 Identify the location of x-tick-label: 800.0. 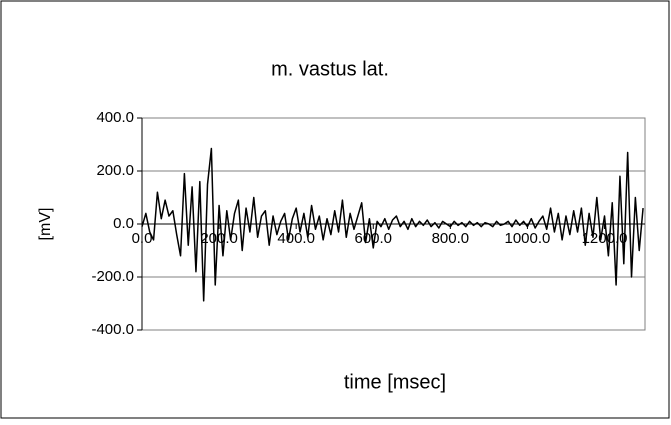
(451, 238).